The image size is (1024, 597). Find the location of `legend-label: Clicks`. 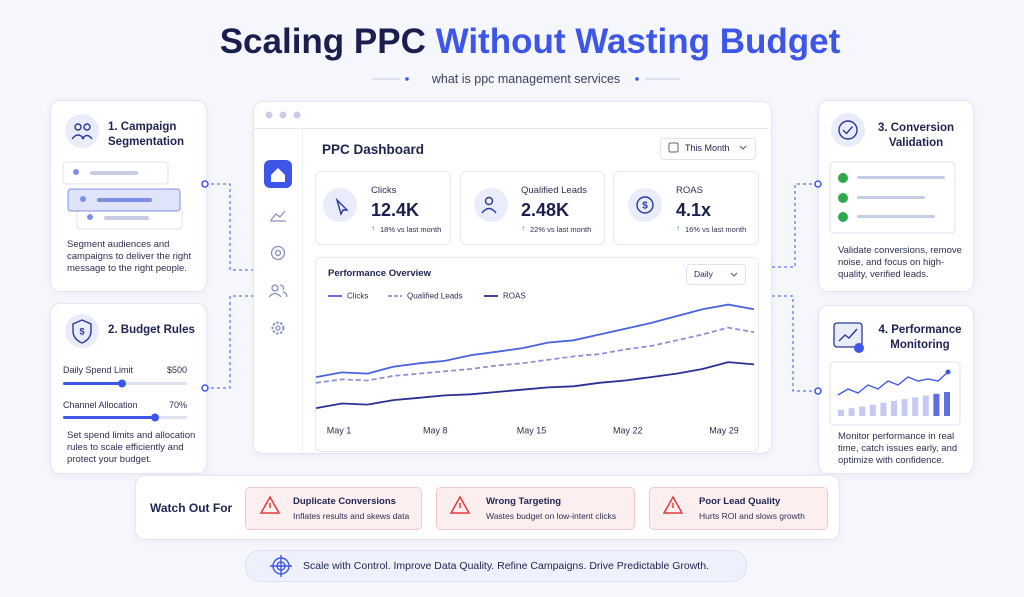

legend-label: Clicks is located at coordinates (357, 296).